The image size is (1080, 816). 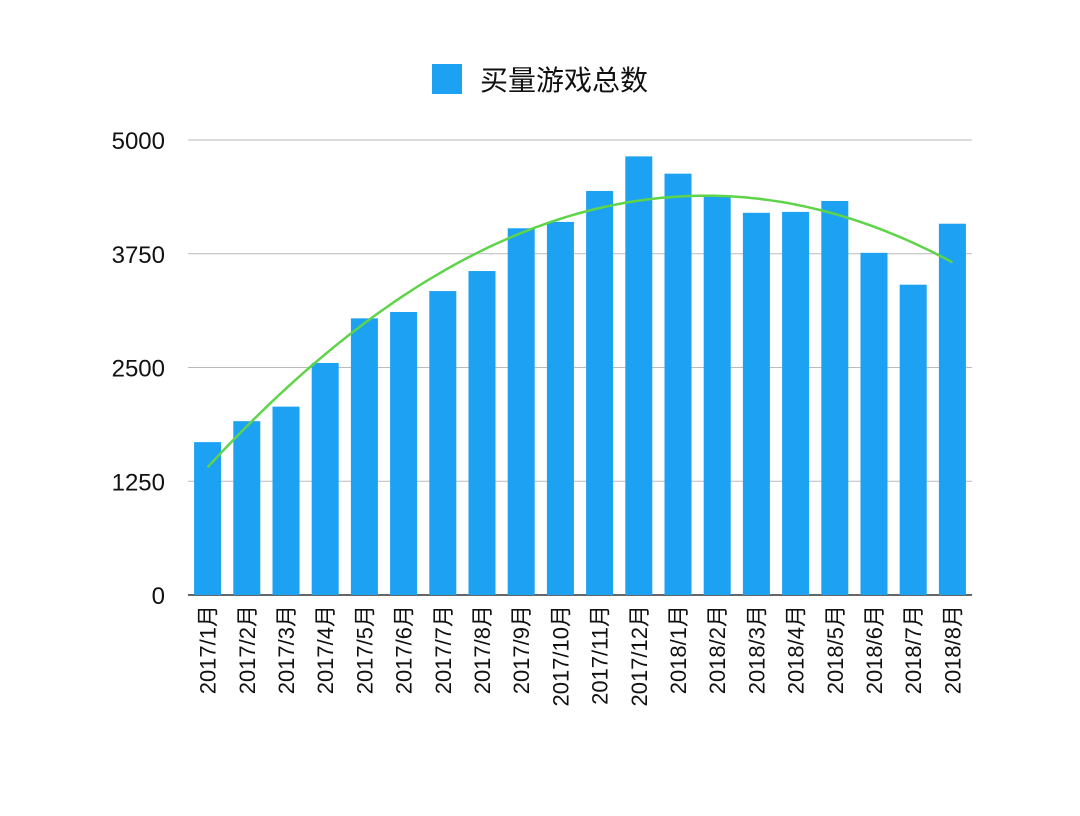 What do you see at coordinates (138, 141) in the screenshot?
I see `y-tick-label: 5000` at bounding box center [138, 141].